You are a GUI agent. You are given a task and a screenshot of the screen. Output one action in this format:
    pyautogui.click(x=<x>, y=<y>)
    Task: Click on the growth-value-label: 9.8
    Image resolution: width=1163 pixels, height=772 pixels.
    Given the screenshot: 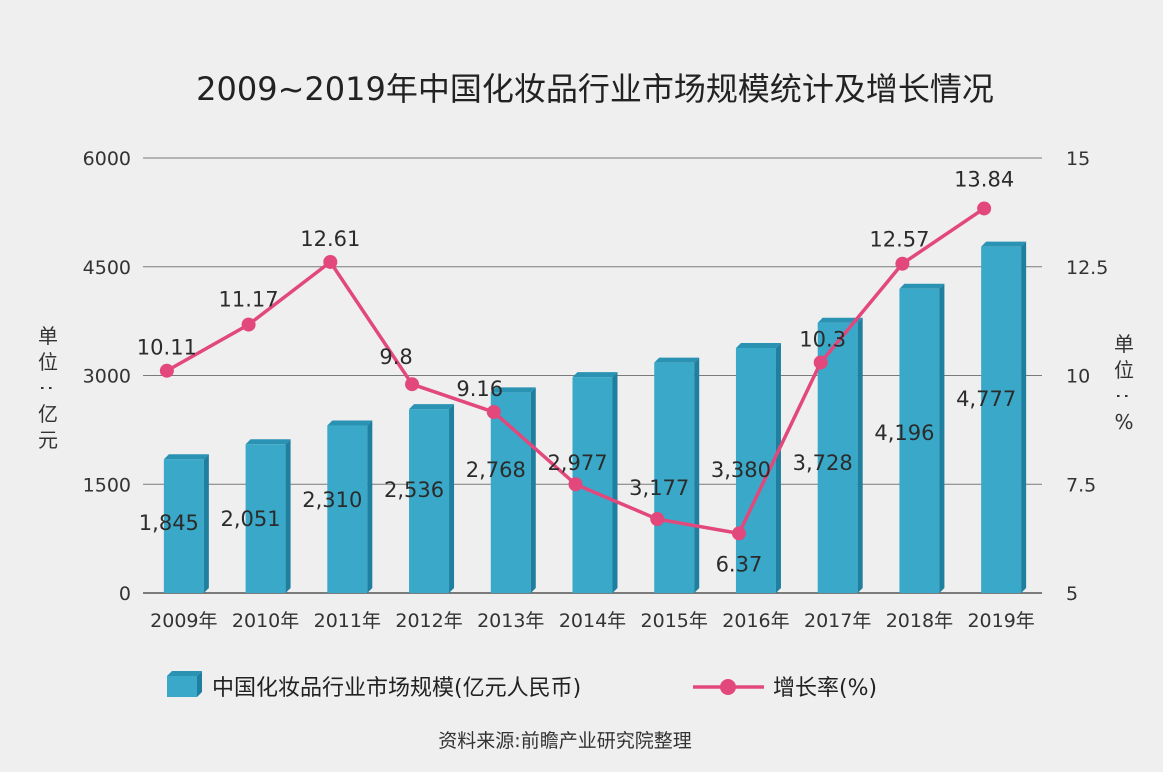 What is the action you would take?
    pyautogui.click(x=395, y=357)
    